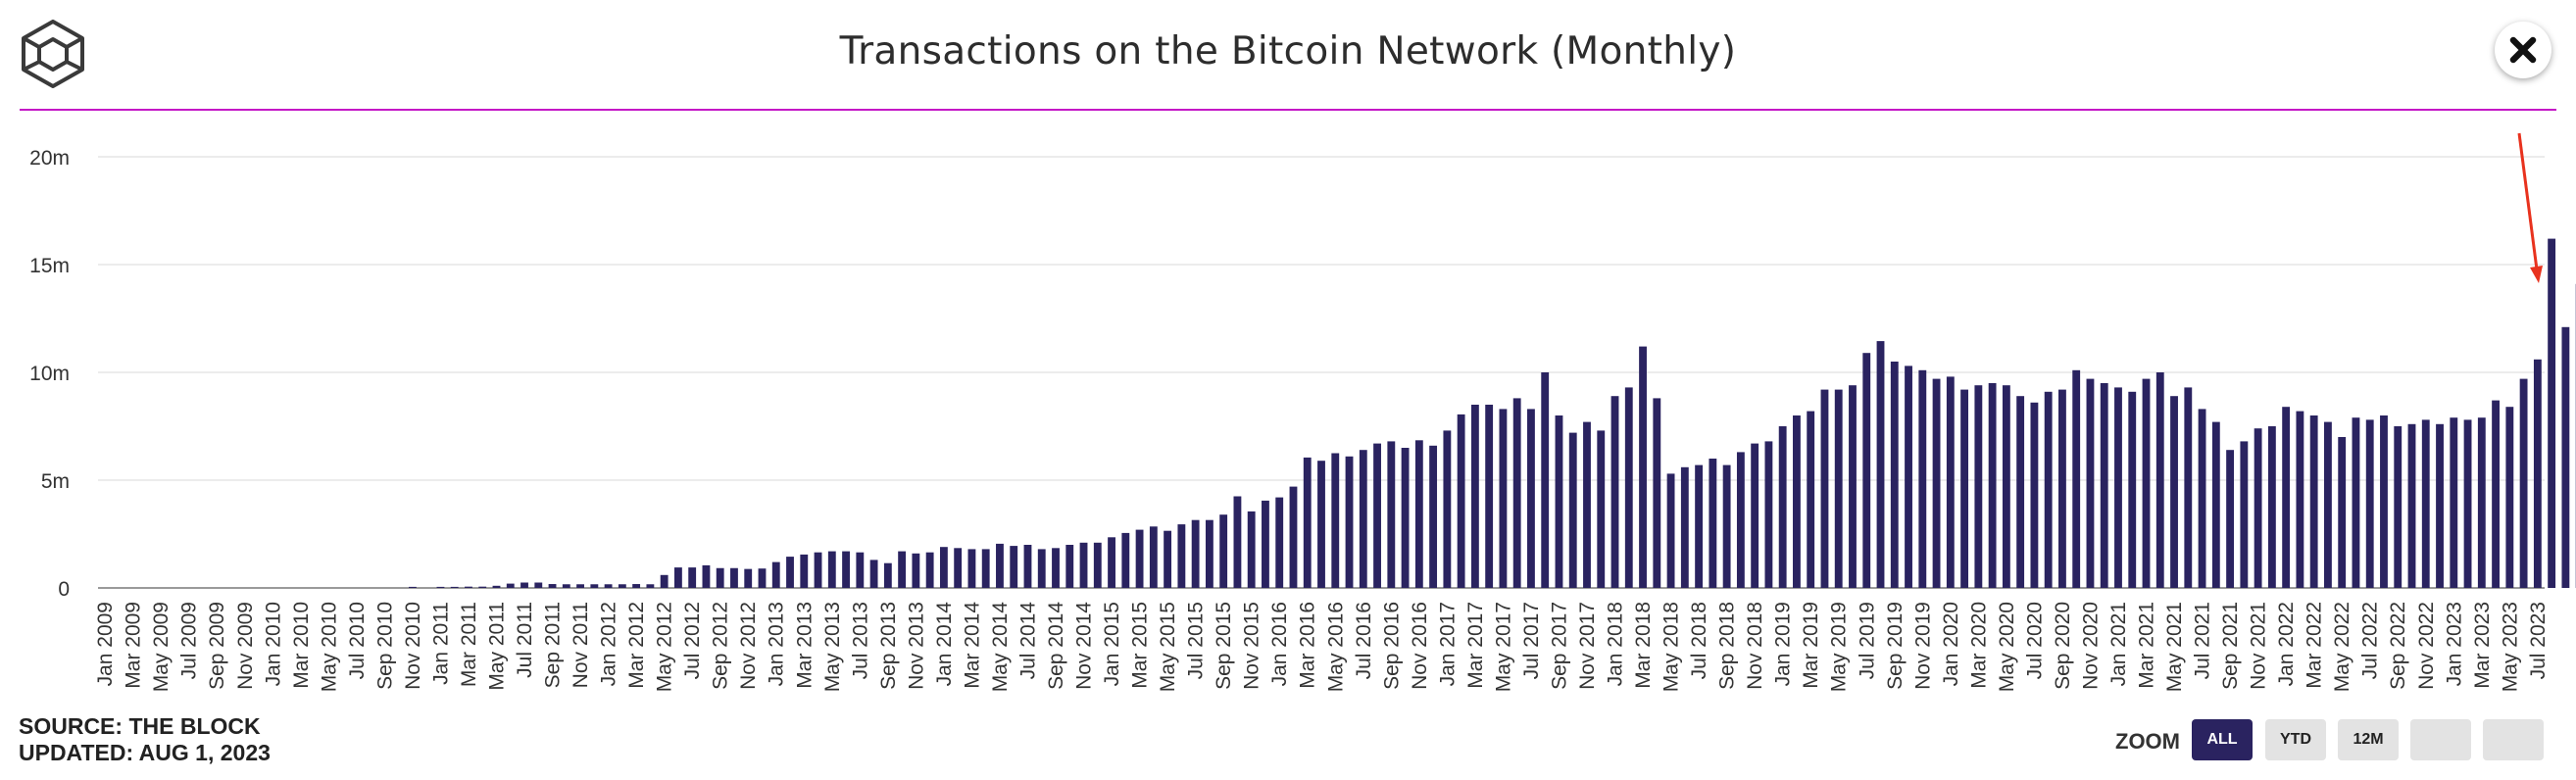 The image size is (2576, 780). I want to click on zoom-all-button: ALL, so click(2222, 739).